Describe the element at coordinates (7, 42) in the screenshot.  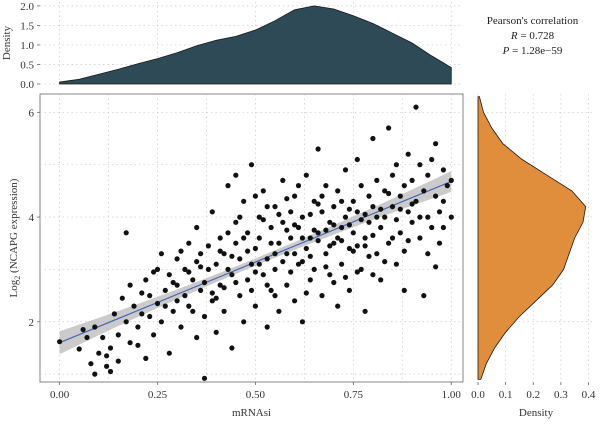
I see `top-y-axis-label: Density` at that location.